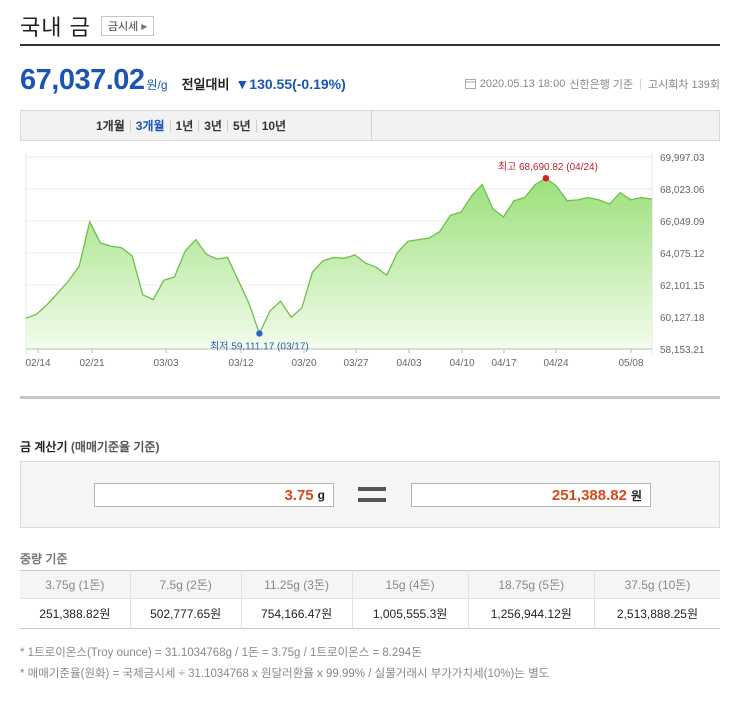  Describe the element at coordinates (157, 85) in the screenshot. I see `price-unit: 원/g` at that location.